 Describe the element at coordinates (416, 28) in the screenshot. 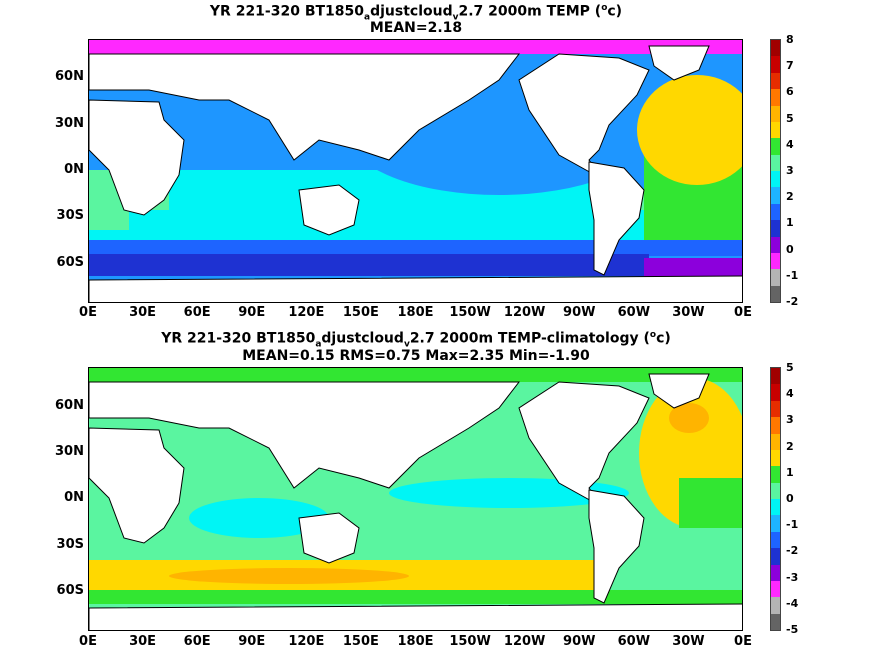

I see `panel1-stats: MEAN=2.18` at that location.